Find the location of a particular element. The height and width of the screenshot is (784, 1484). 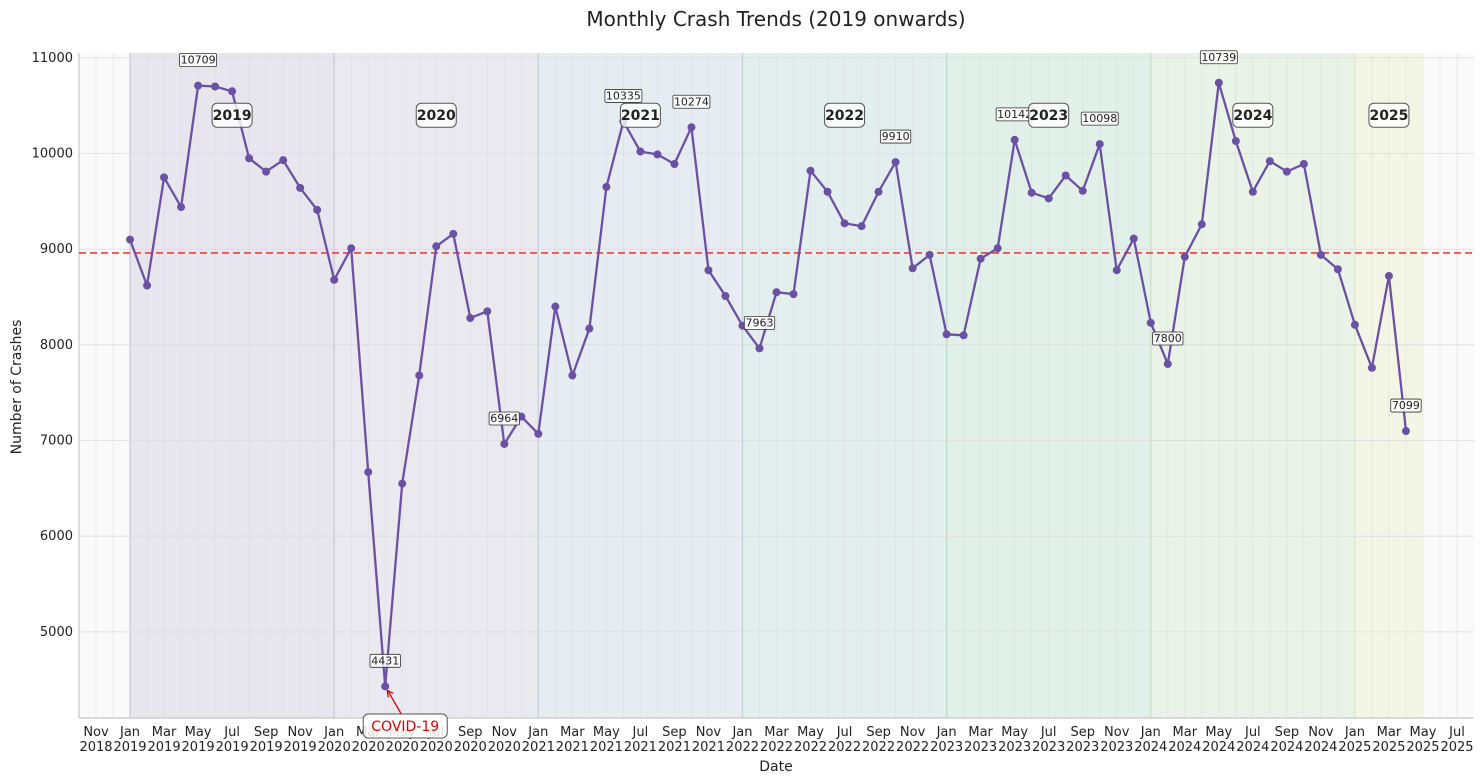

annotation-arrowhead is located at coordinates (390, 693).